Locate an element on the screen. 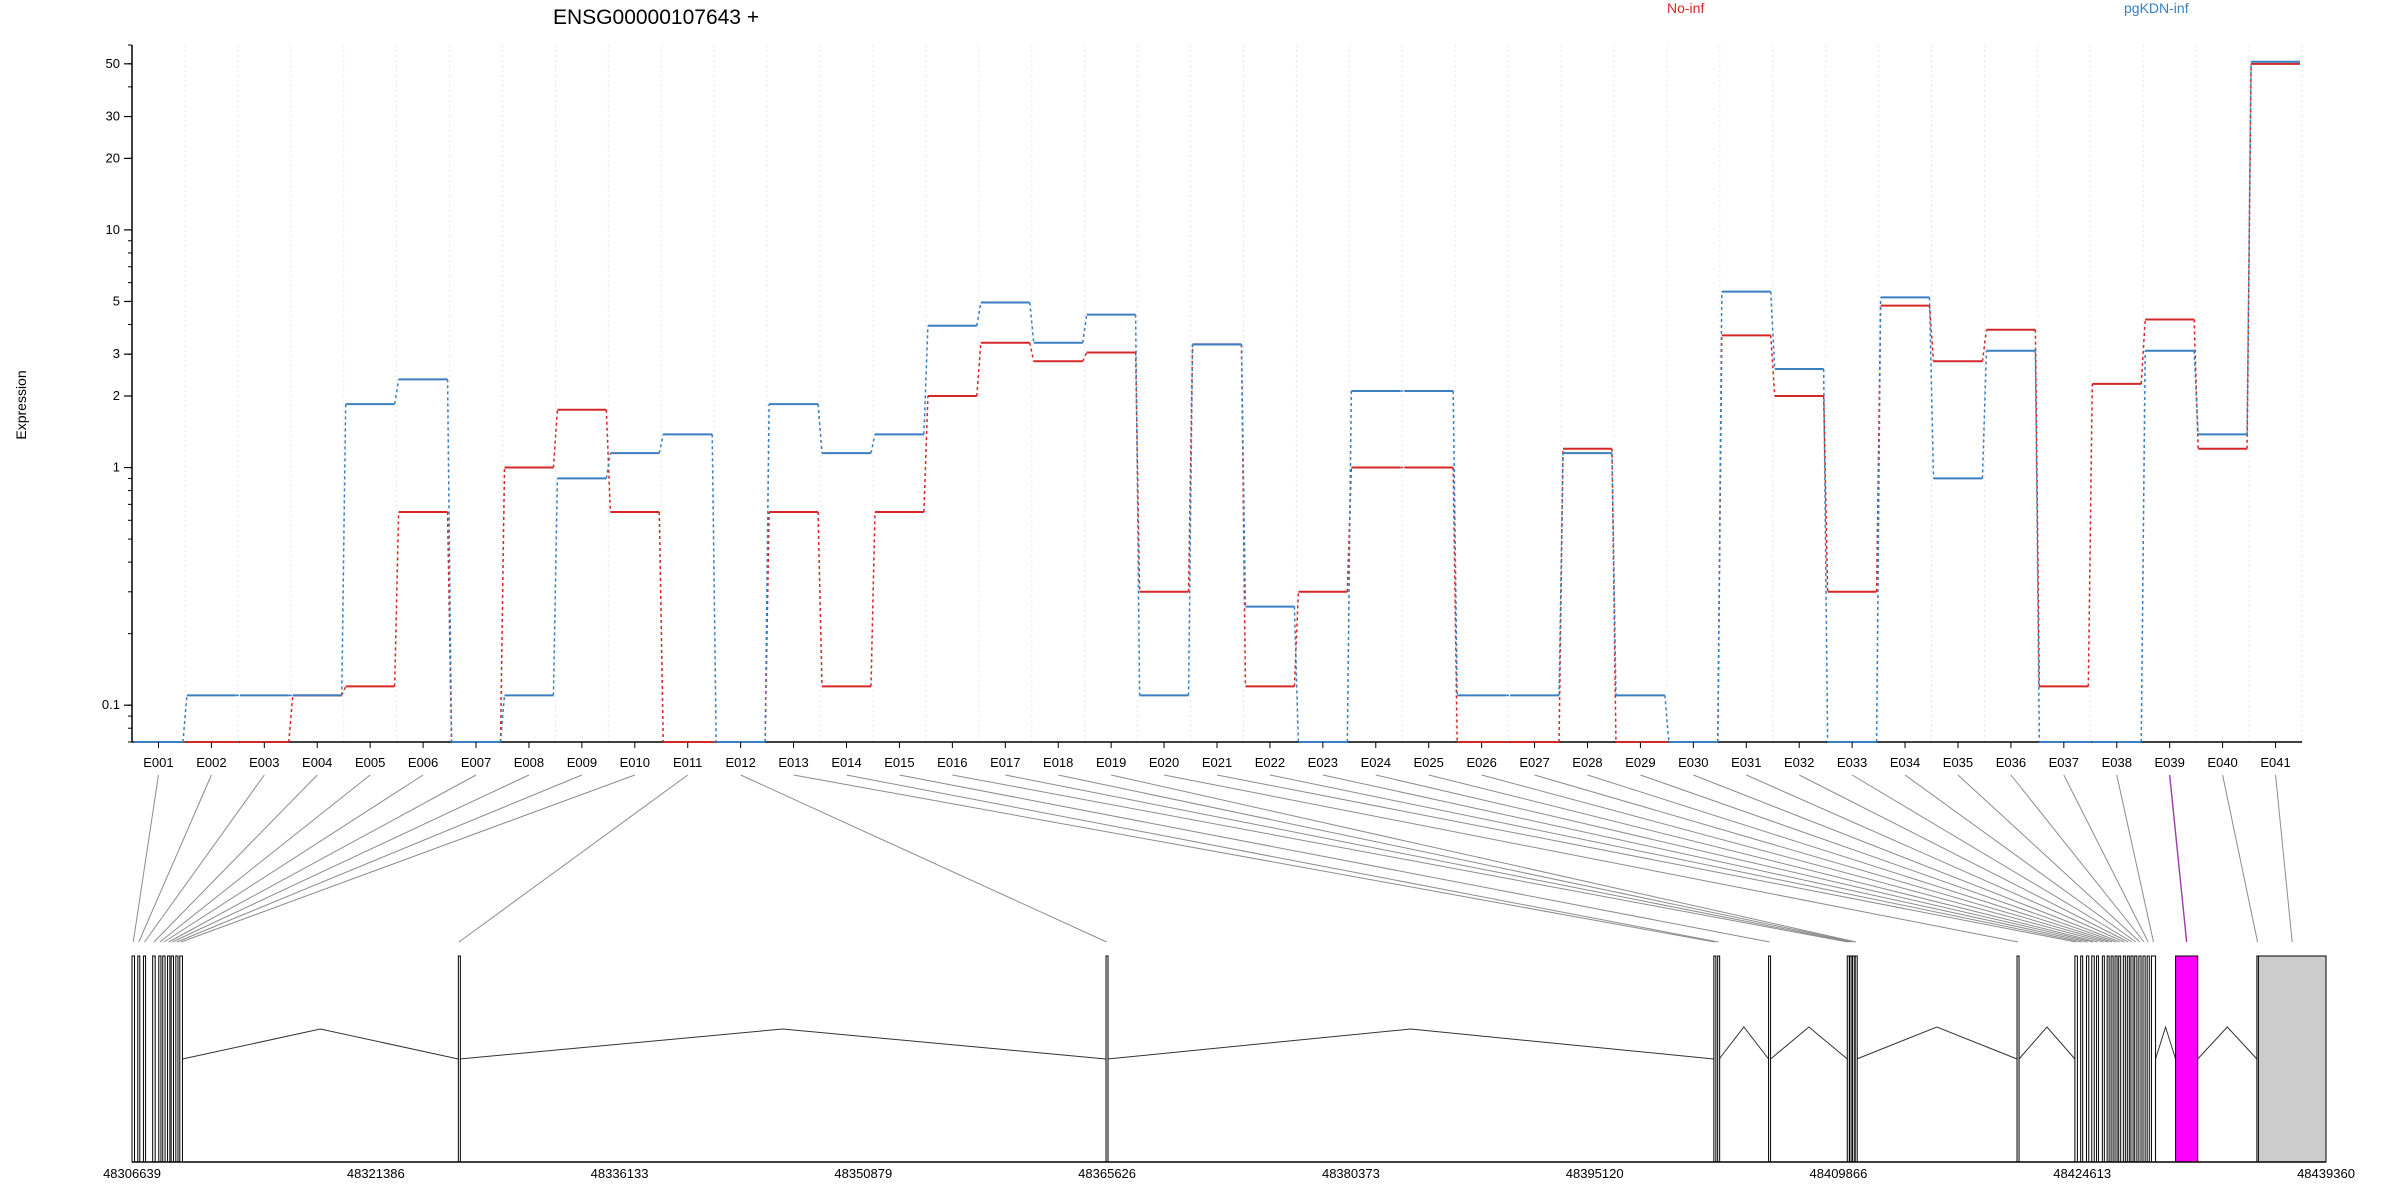 The width and height of the screenshot is (2400, 1200). exon-label: E009 is located at coordinates (582, 762).